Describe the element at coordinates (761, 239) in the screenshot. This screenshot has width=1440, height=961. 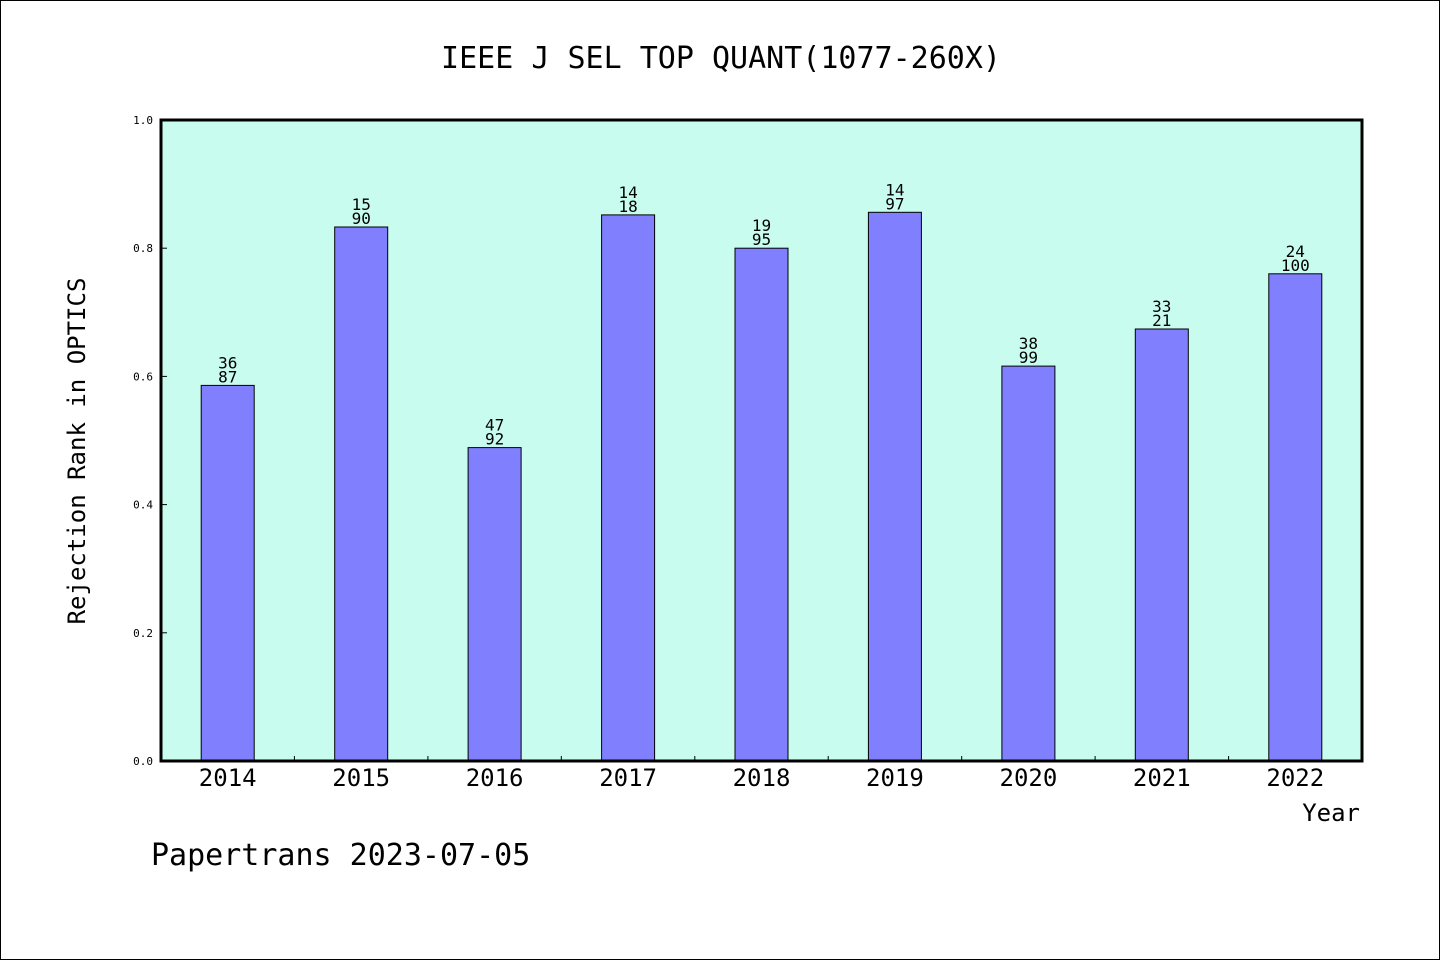
I see `data-label-bottom-2018: 95` at that location.